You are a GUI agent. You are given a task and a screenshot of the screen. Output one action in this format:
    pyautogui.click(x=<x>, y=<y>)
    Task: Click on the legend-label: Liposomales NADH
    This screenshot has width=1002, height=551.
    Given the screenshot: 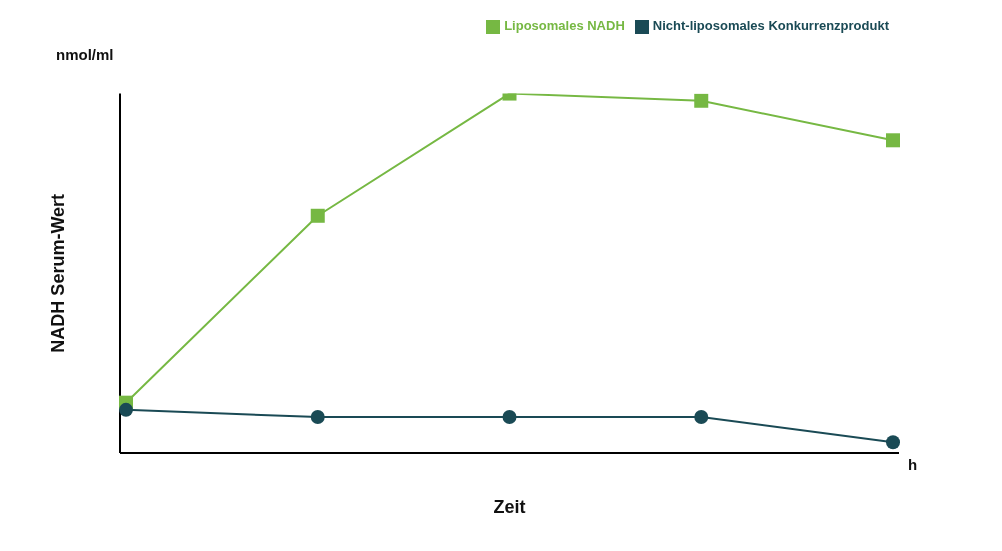 What is the action you would take?
    pyautogui.click(x=564, y=25)
    